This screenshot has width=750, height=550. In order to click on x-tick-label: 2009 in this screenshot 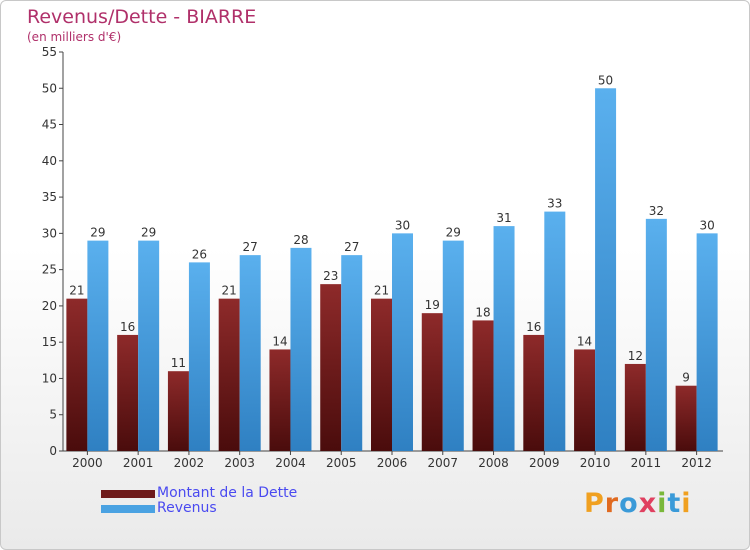, I will do `click(544, 463)`.